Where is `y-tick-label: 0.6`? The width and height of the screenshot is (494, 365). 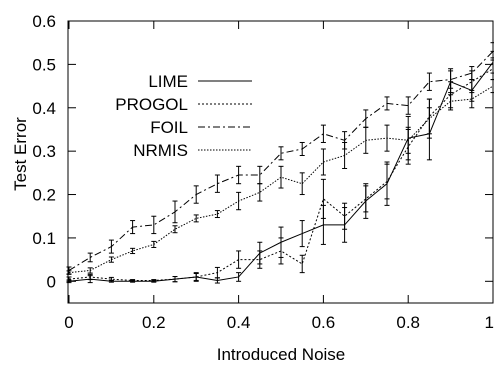
y-tick-label: 0.6 is located at coordinates (44, 21).